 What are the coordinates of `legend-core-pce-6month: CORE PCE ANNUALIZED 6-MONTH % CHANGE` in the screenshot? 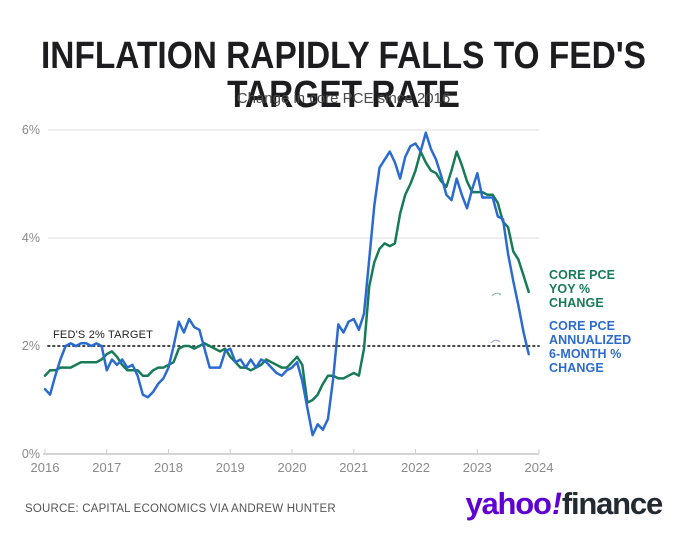 It's located at (590, 347).